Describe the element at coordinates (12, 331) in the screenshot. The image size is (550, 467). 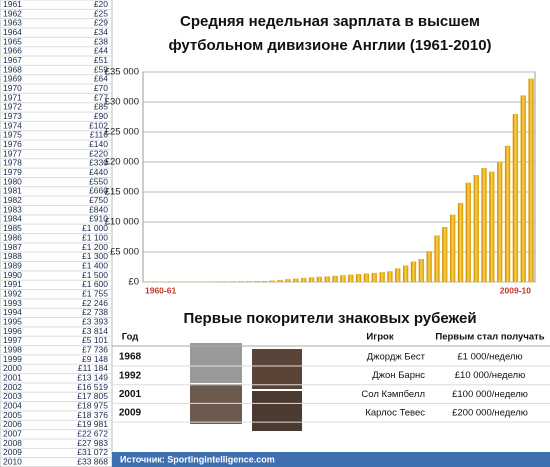
I see `year: 1996` at that location.